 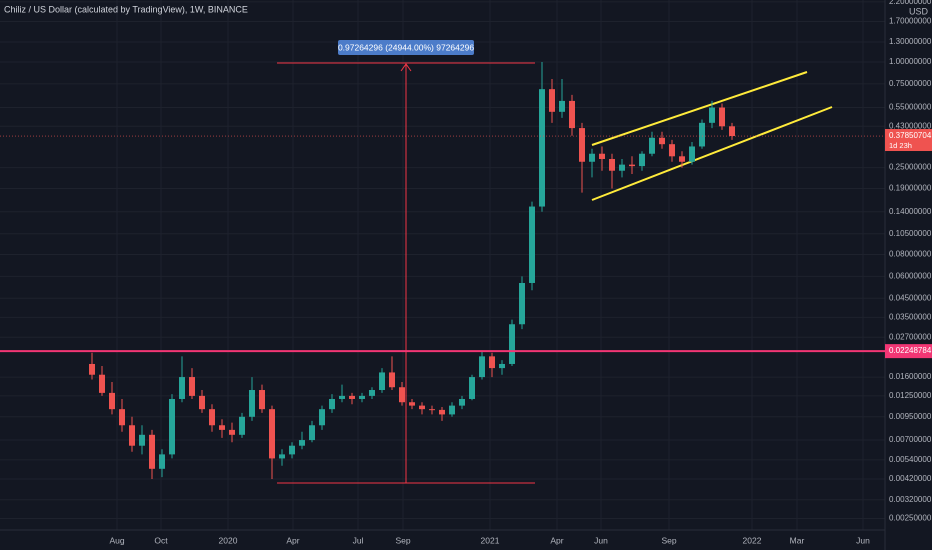 I want to click on price-line-tag, so click(x=908, y=351).